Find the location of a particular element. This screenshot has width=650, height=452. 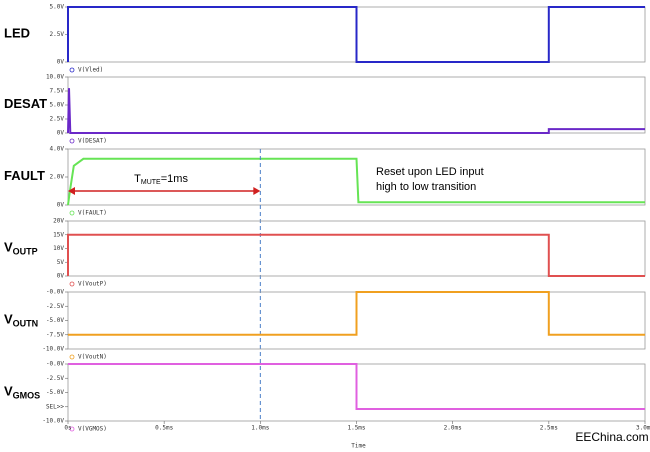

annotation-rest: =1ms is located at coordinates (175, 179).